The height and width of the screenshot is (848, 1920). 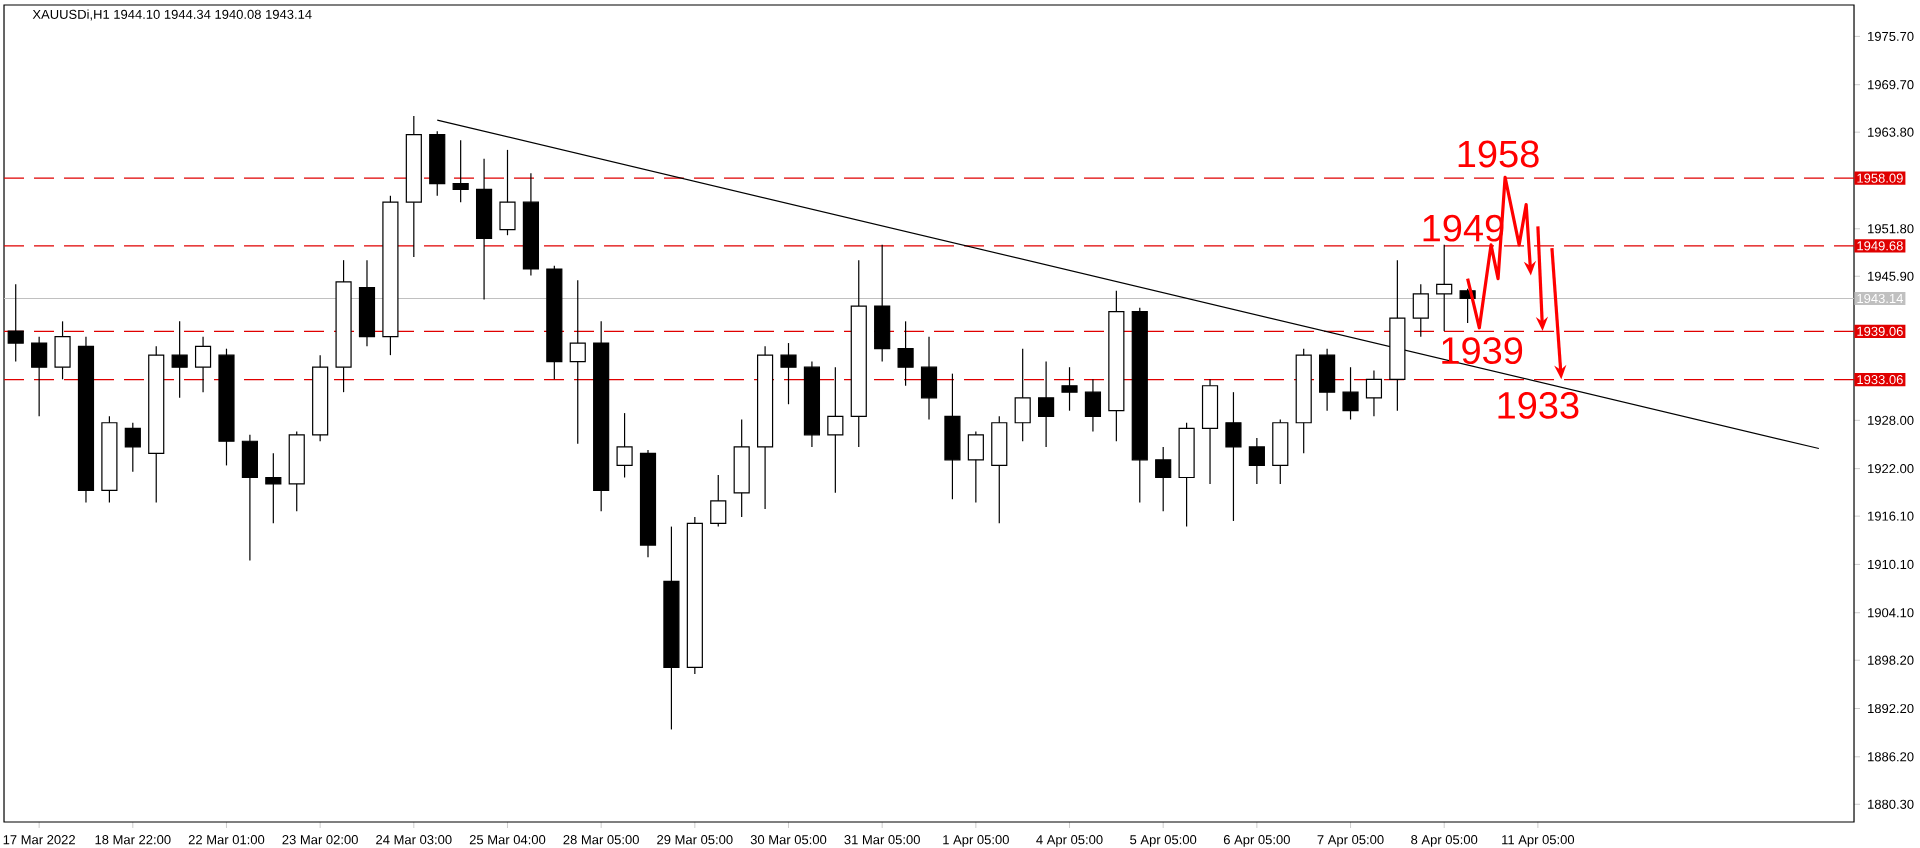 What do you see at coordinates (226, 840) in the screenshot?
I see `x-tick-label: 22 Mar 01:00` at bounding box center [226, 840].